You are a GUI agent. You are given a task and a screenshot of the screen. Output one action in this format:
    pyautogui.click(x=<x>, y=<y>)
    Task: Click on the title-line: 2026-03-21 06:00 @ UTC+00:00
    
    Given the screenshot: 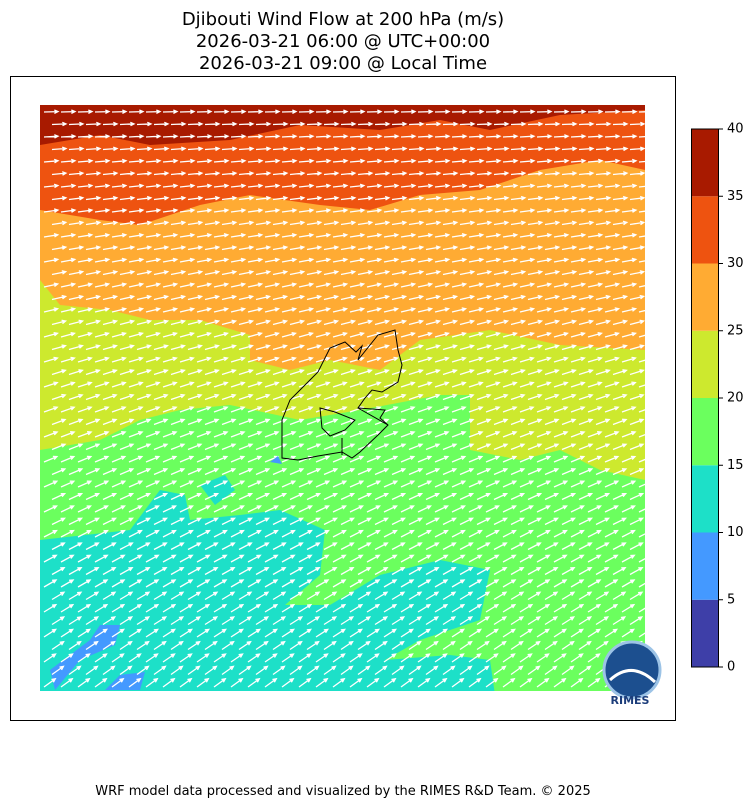 What is the action you would take?
    pyautogui.click(x=343, y=41)
    